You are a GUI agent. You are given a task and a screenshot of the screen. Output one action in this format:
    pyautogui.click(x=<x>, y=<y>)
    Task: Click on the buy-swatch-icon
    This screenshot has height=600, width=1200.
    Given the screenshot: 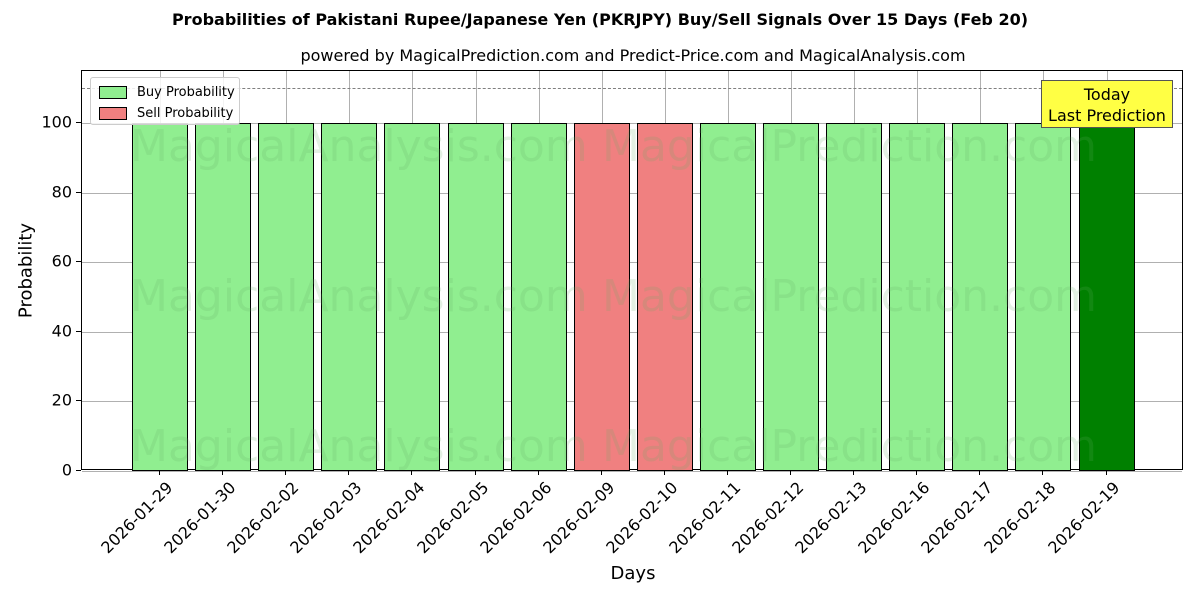 What is the action you would take?
    pyautogui.click(x=113, y=92)
    